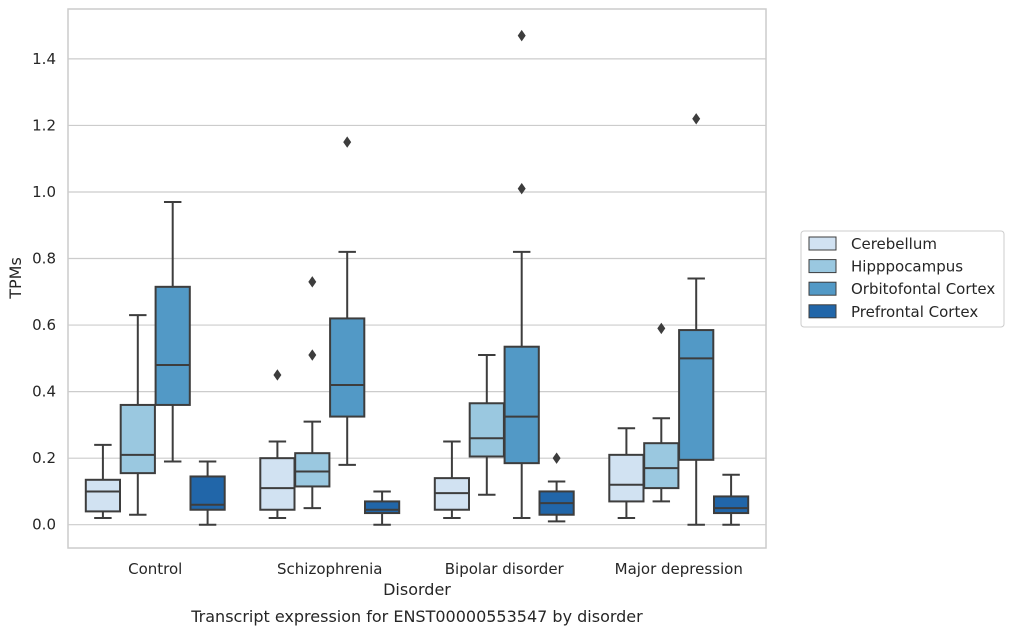 This screenshot has height=634, width=1014. I want to click on y-tick-label: 1.2, so click(44, 125).